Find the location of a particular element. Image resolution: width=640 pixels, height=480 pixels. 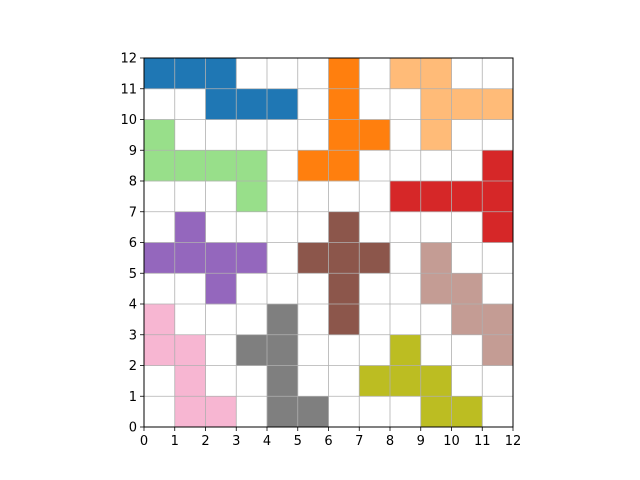

y-tick-label: 4 is located at coordinates (133, 305).